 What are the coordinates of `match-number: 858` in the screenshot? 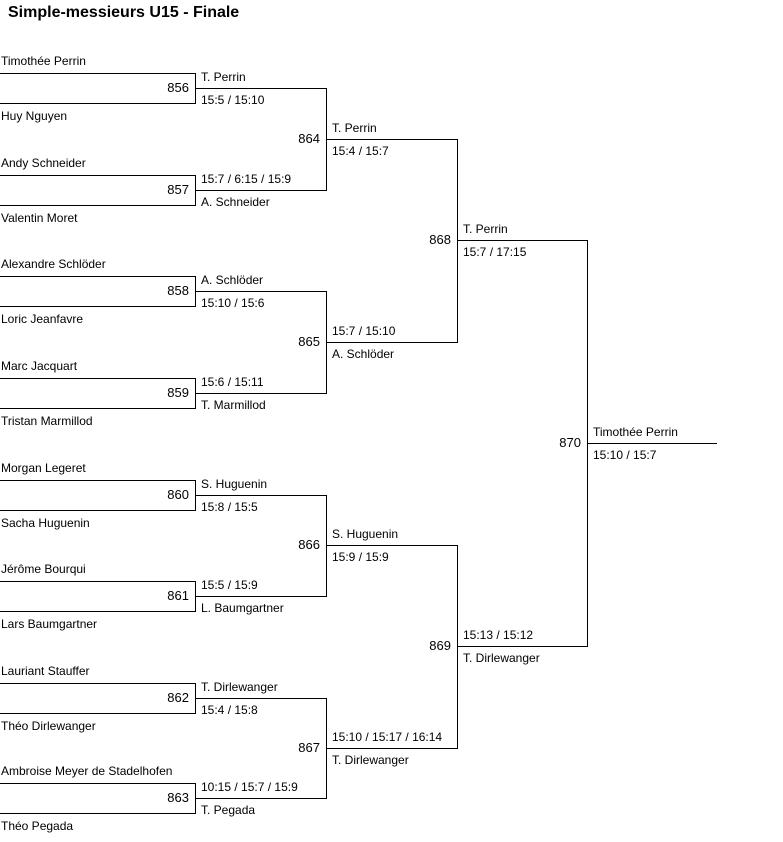 It's located at (178, 290).